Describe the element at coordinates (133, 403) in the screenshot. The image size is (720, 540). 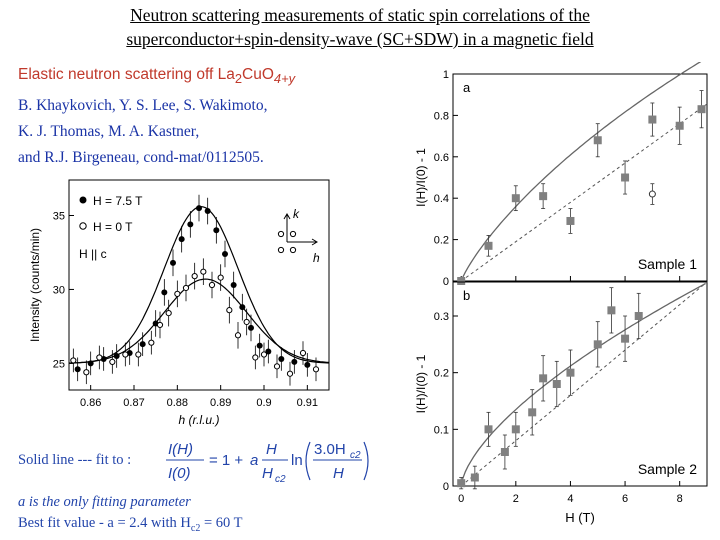
I see `left-xtick-label: 0.87` at that location.